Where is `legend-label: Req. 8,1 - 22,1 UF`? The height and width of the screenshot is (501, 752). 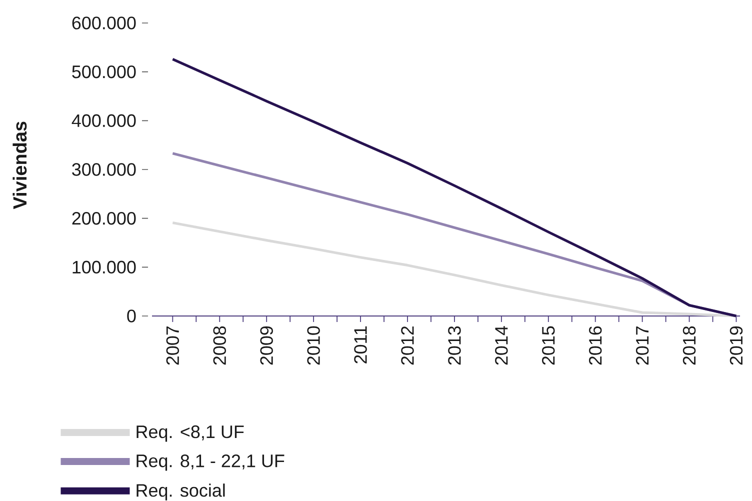 legend-label: Req. 8,1 - 22,1 UF is located at coordinates (210, 462).